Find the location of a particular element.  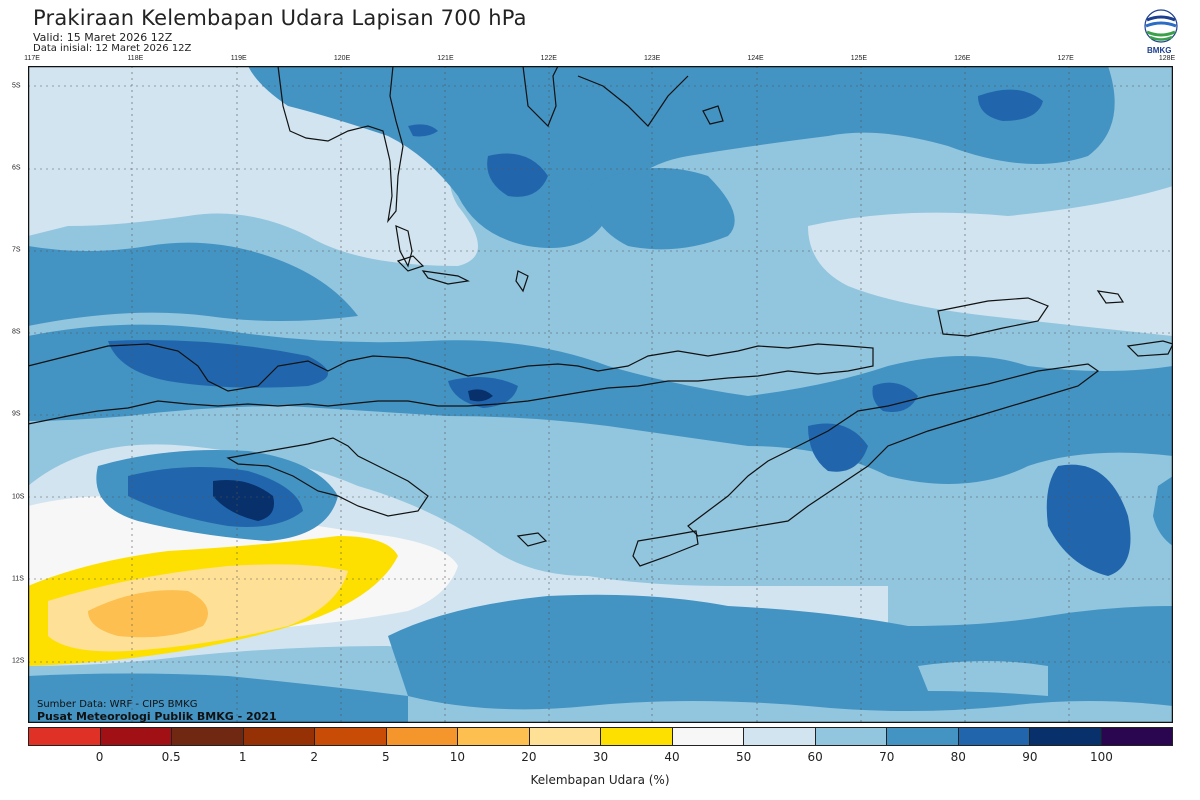

latitude-label: 12S is located at coordinates (18, 661).